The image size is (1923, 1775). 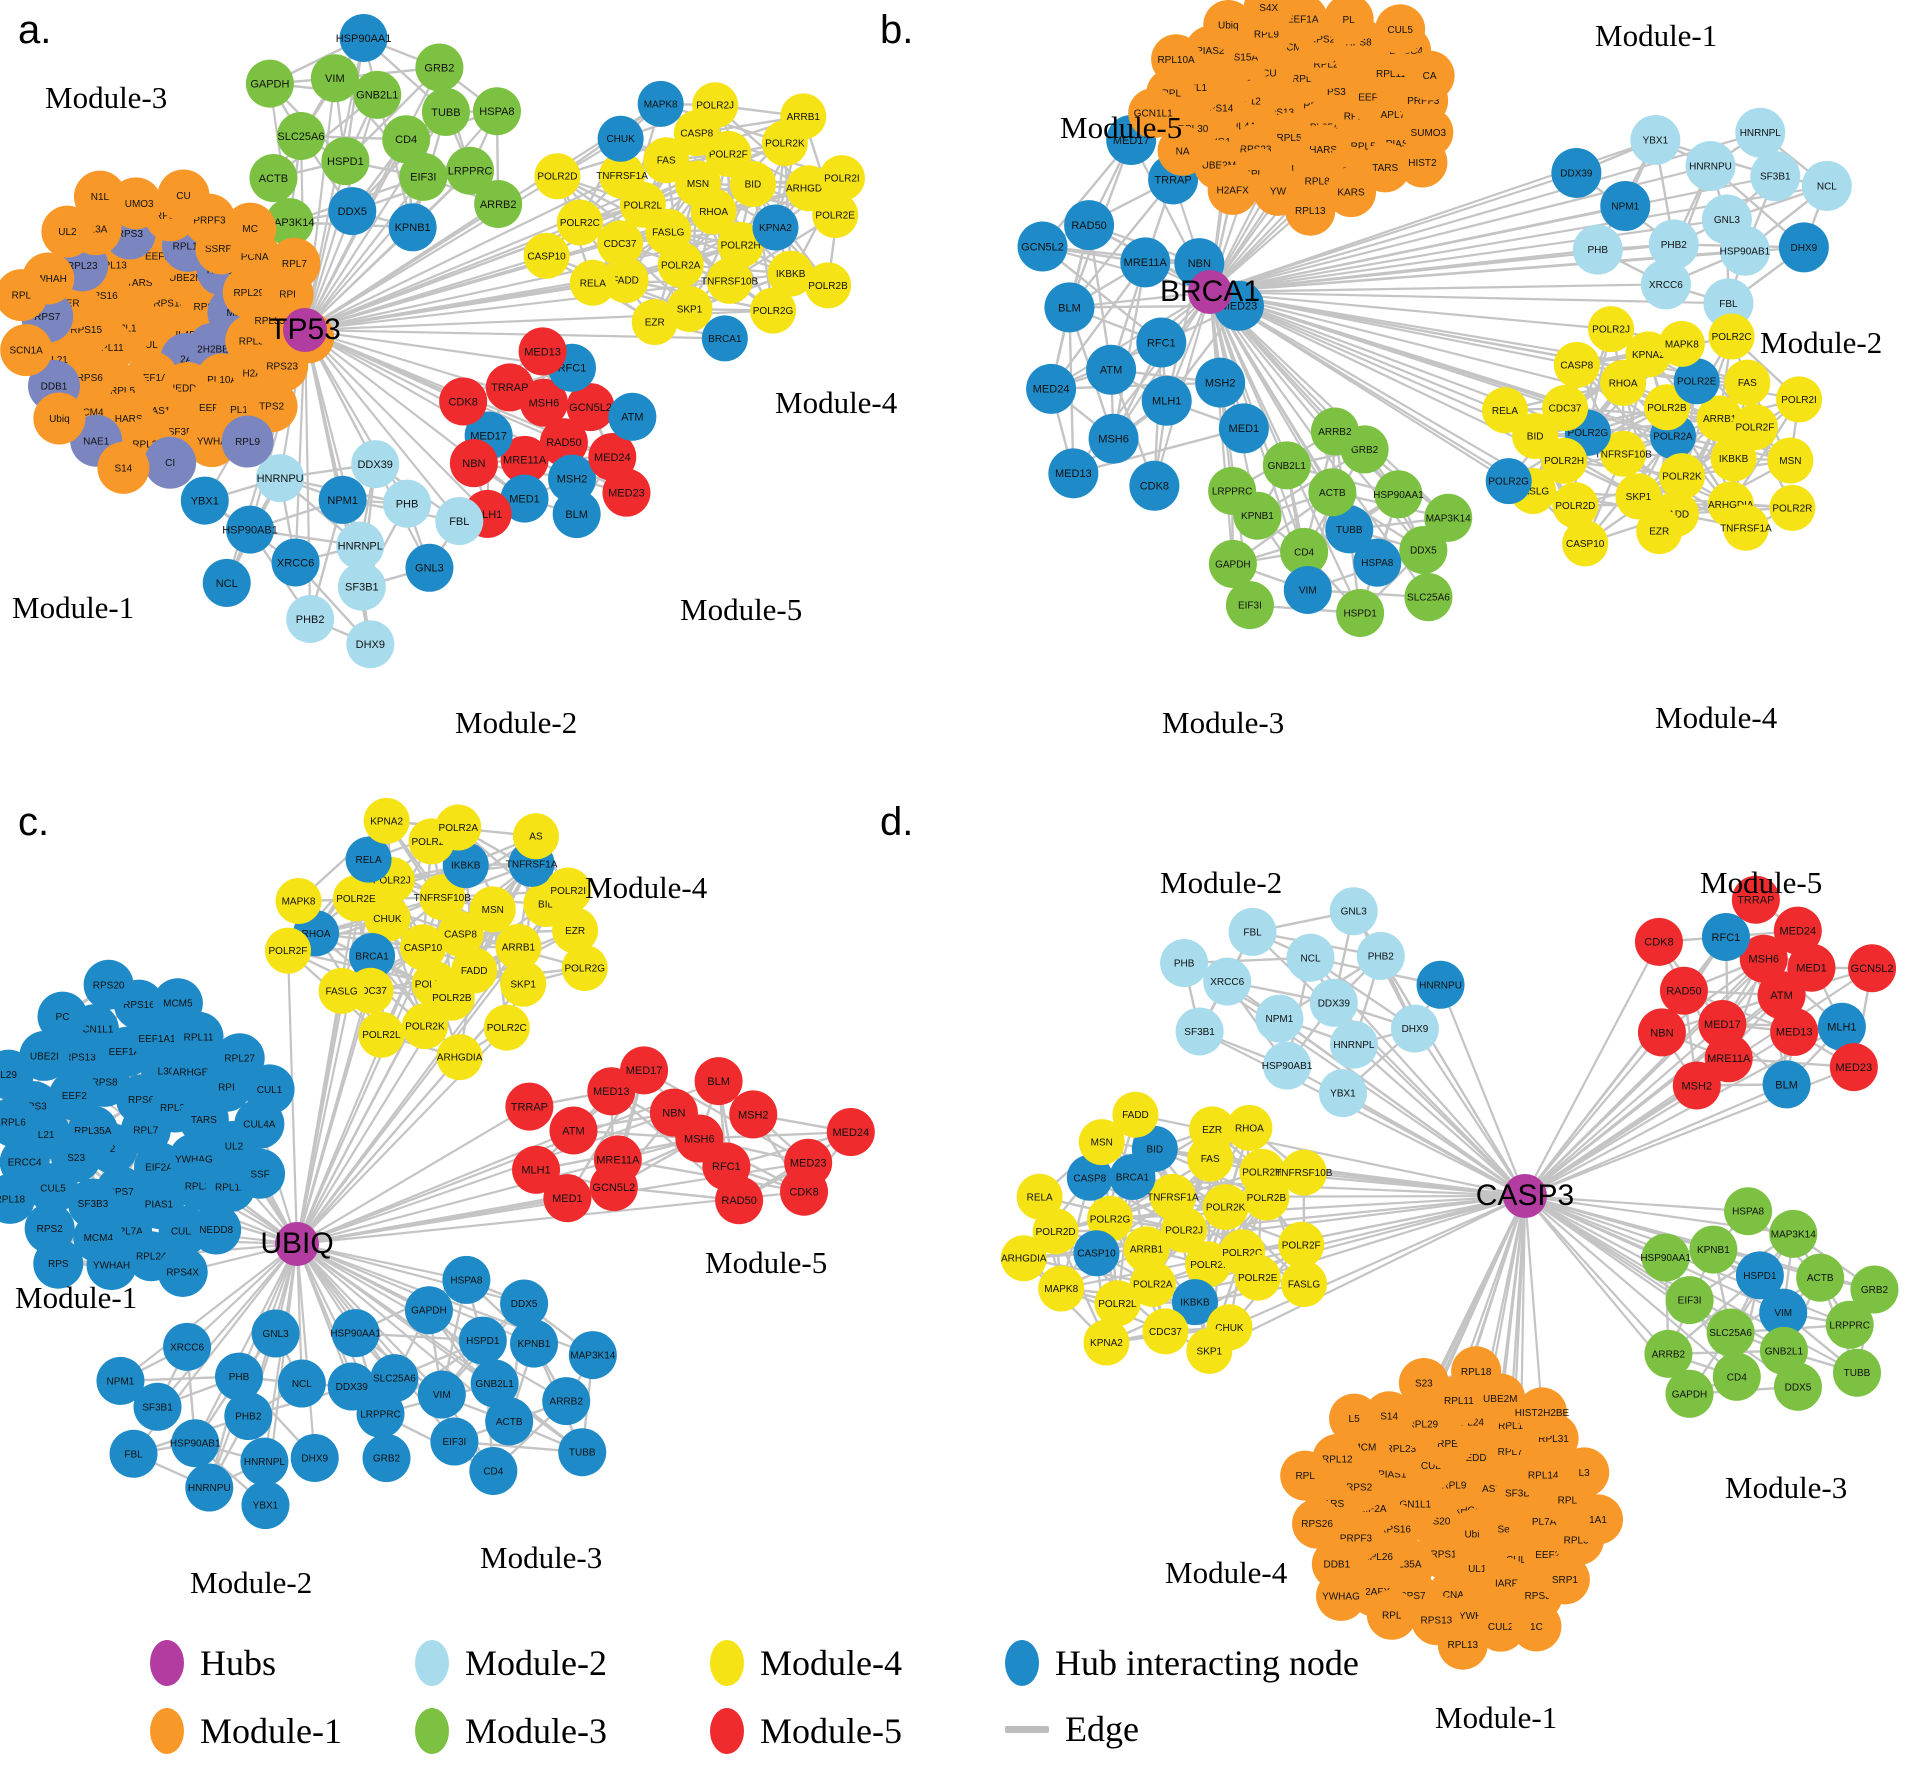 I want to click on network-node: YBX1, so click(x=265, y=1505).